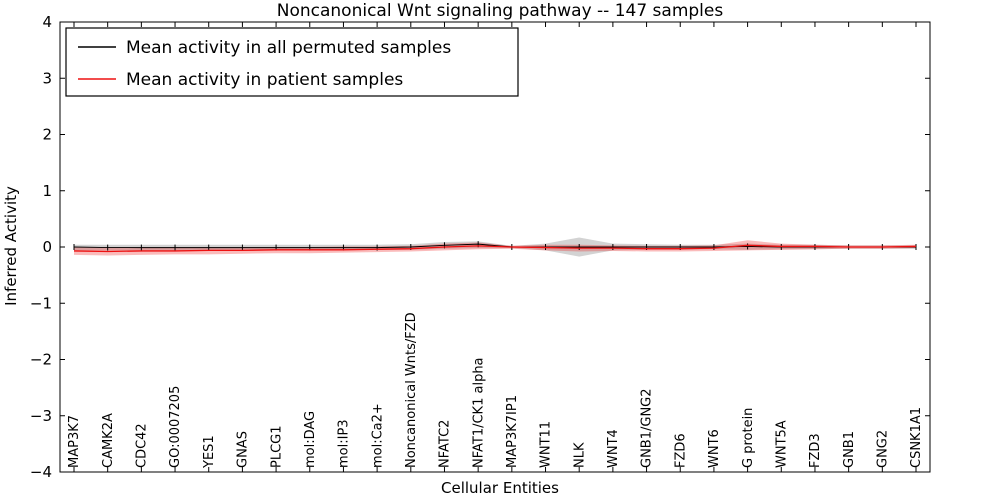  I want to click on y-tick-label: −2, so click(41, 360).